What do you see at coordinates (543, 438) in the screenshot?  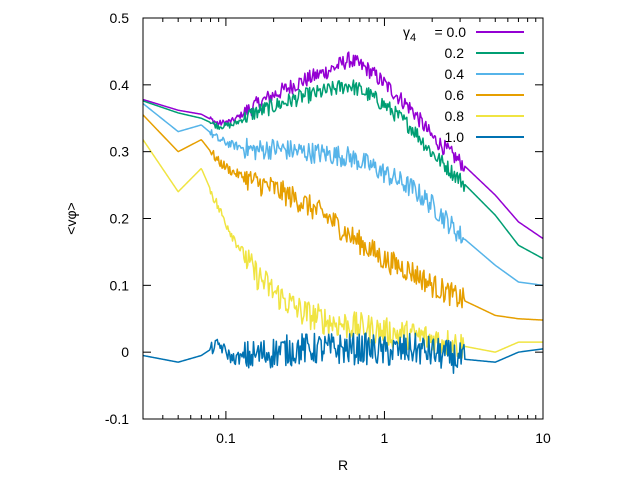 I see `x-tick-label: 10` at bounding box center [543, 438].